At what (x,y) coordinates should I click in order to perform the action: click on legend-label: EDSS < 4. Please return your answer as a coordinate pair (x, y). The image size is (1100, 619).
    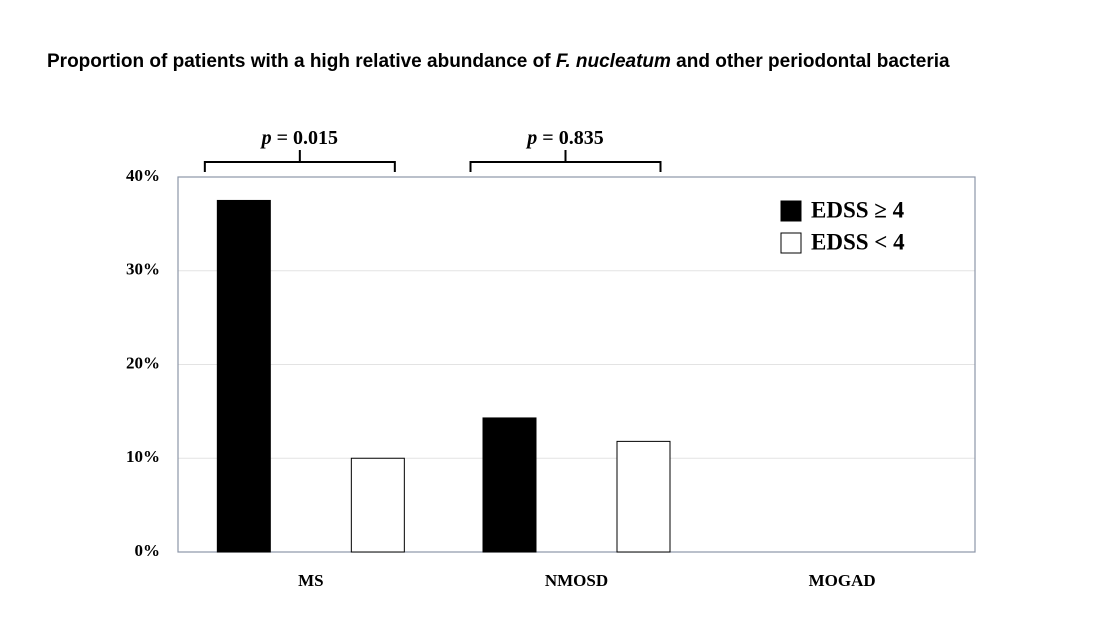
    Looking at the image, I should click on (858, 241).